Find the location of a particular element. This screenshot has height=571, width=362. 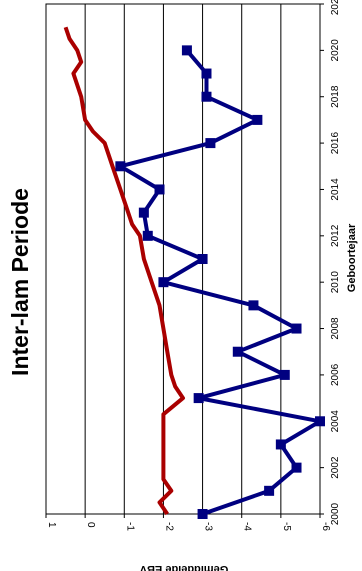

y-tick-label: 1 is located at coordinates (51, 525).